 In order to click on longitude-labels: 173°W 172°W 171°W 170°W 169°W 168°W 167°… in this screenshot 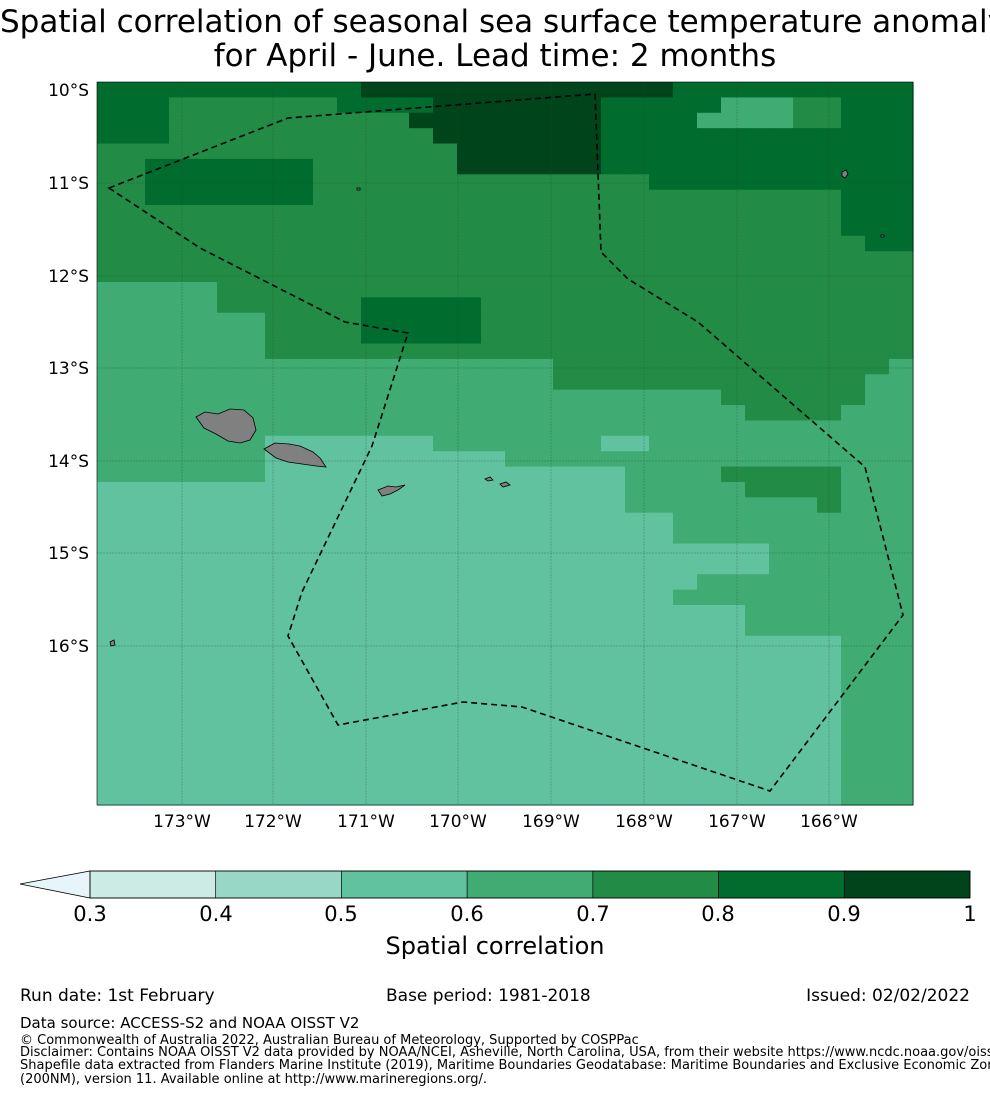, I will do `click(505, 822)`.